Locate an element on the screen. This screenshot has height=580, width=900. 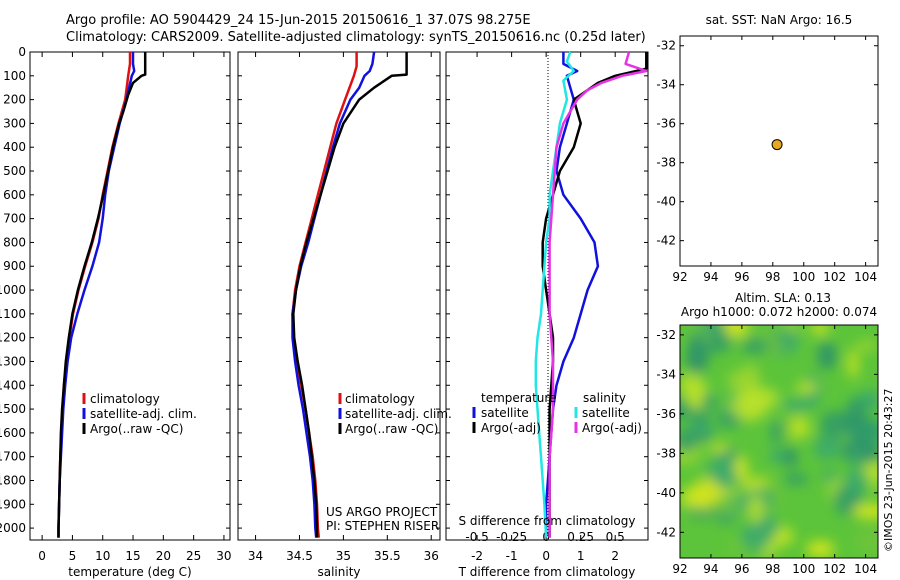
legend-temp-climatology: climatology is located at coordinates (125, 399).